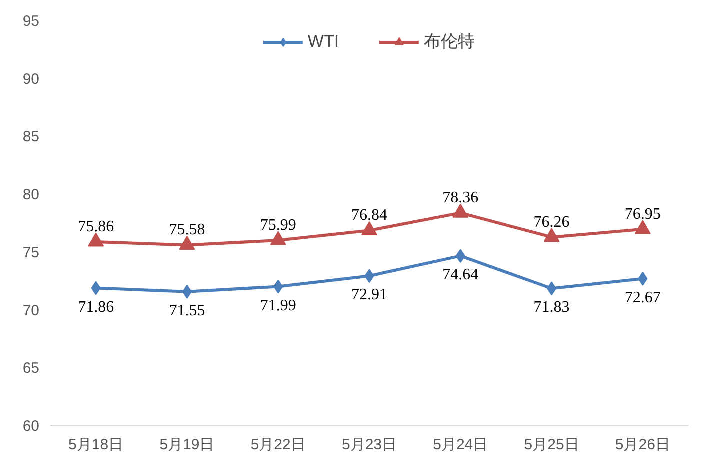 This screenshot has height=465, width=713. I want to click on x-tick-label: 5月24日, so click(460, 445).